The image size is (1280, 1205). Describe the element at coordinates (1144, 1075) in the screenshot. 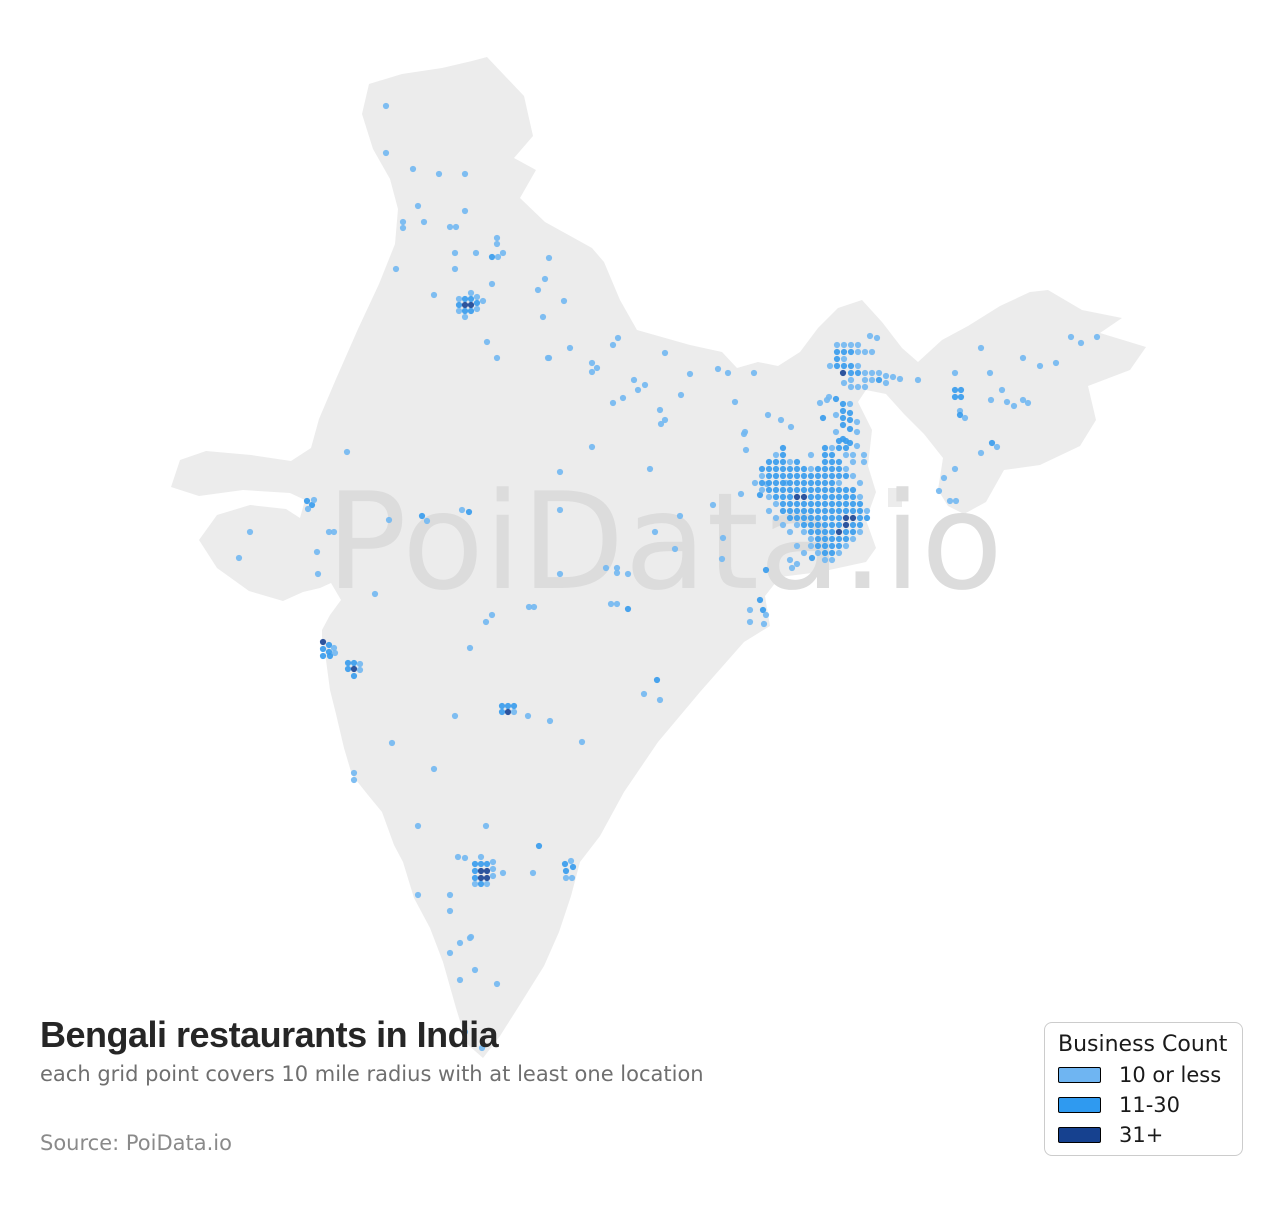

I see `legend-item: 10 or less` at that location.